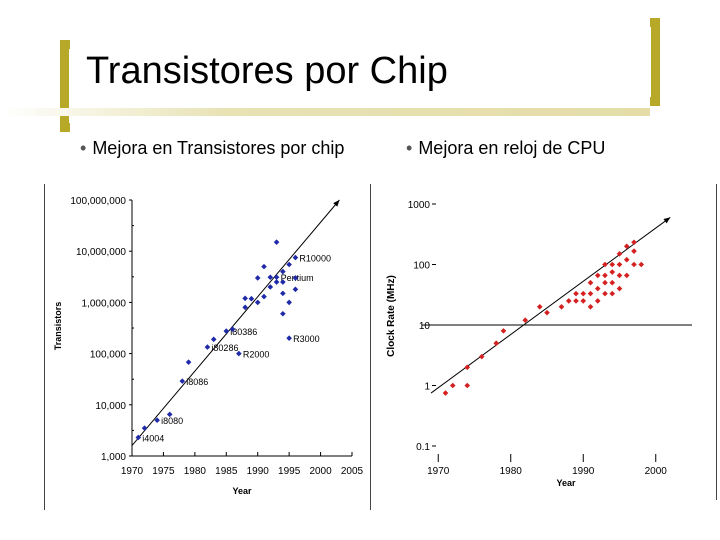 The height and width of the screenshot is (540, 720). What do you see at coordinates (44, 347) in the screenshot?
I see `chart-left-frame-edge` at bounding box center [44, 347].